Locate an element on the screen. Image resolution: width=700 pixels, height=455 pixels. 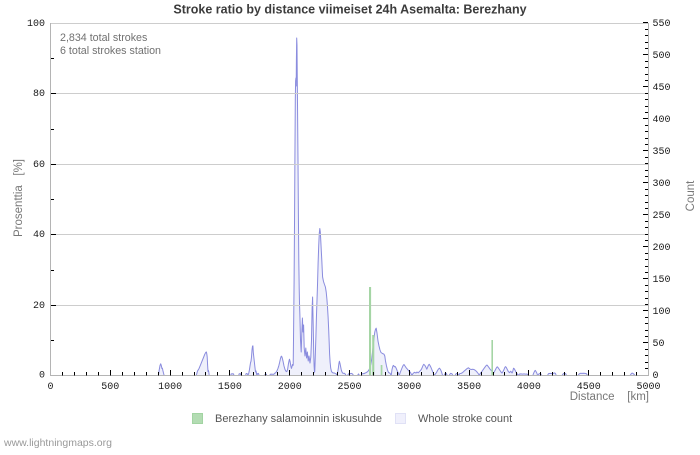
svg-text: 3000 is located at coordinates (409, 387).